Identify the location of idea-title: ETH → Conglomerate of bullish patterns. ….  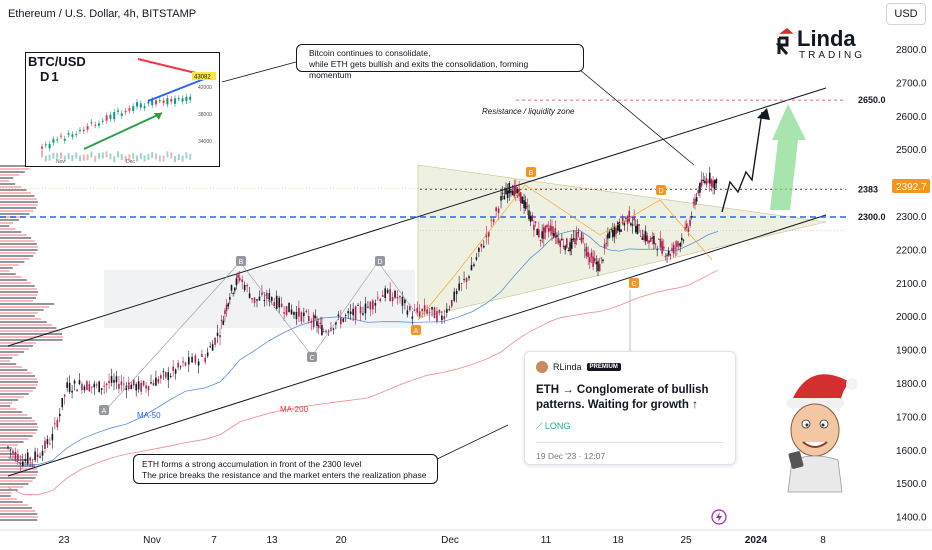
(622, 397).